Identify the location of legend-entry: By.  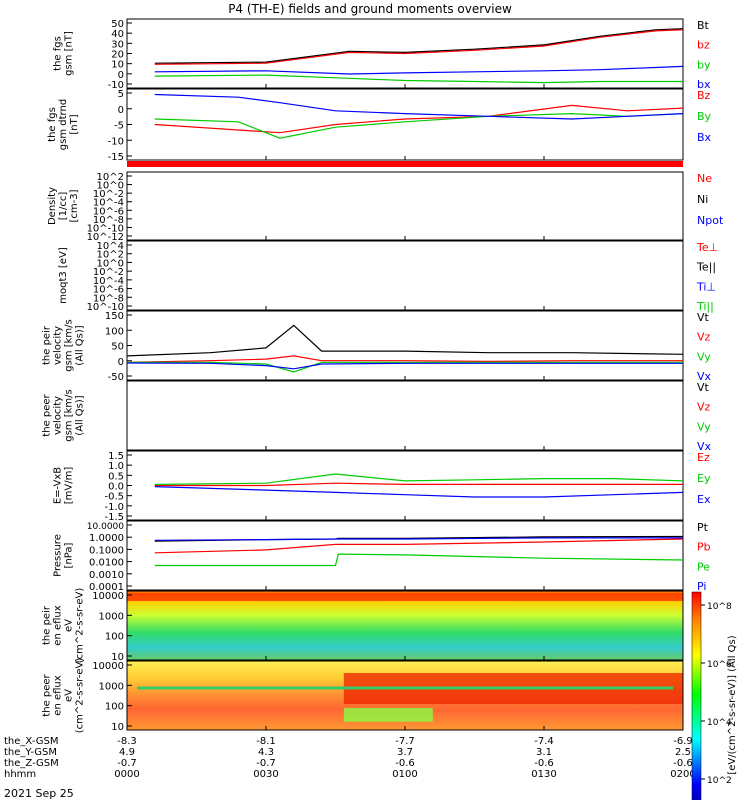
(704, 116).